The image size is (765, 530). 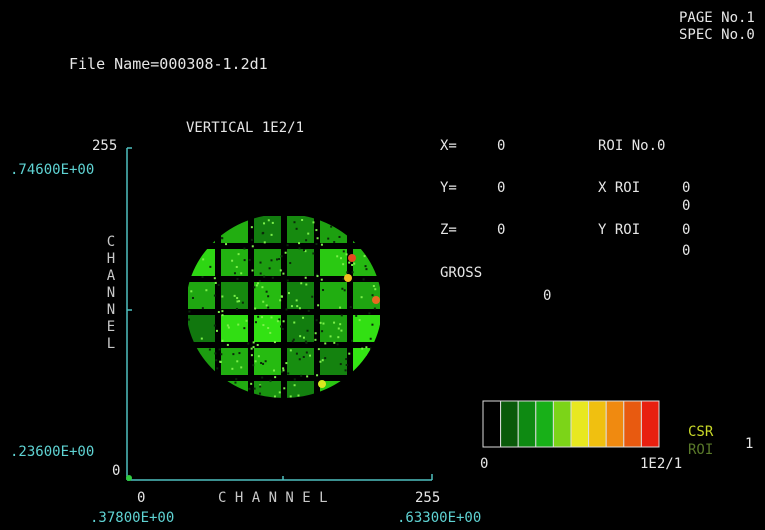 What do you see at coordinates (168, 64) in the screenshot?
I see `file-name-label: File Name=000308-1.2d1` at bounding box center [168, 64].